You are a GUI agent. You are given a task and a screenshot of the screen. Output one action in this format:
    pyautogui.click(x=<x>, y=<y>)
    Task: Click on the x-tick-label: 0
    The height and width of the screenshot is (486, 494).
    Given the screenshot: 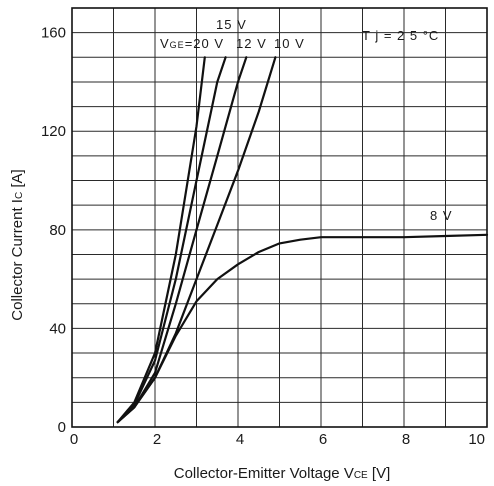 What is the action you would take?
    pyautogui.click(x=74, y=439)
    